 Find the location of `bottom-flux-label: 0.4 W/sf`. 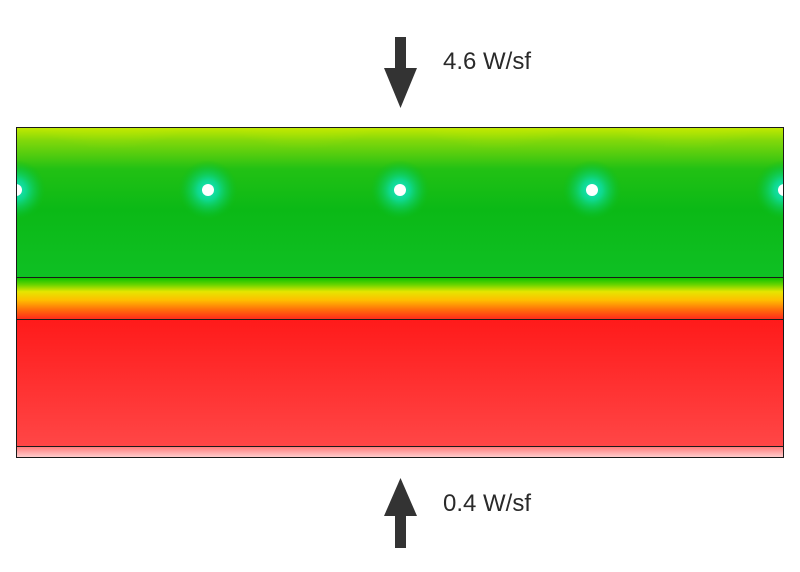

bottom-flux-label: 0.4 W/sf is located at coordinates (487, 503).